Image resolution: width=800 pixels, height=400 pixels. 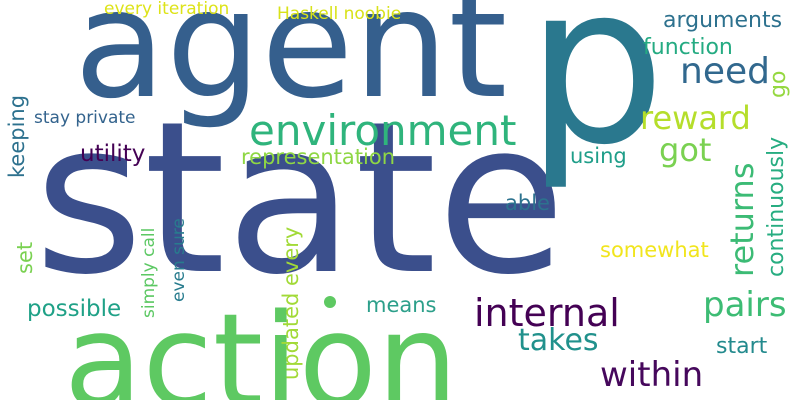 I want to click on word-got: got, so click(x=685, y=150).